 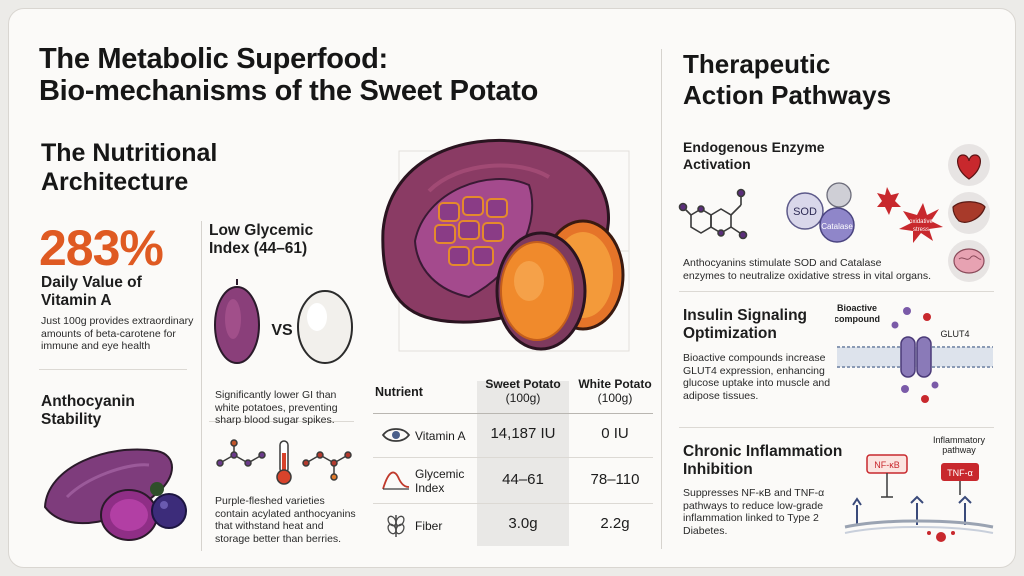 I want to click on insulin-signaling-heading: Insulin Signaling Optimization, so click(x=763, y=325).